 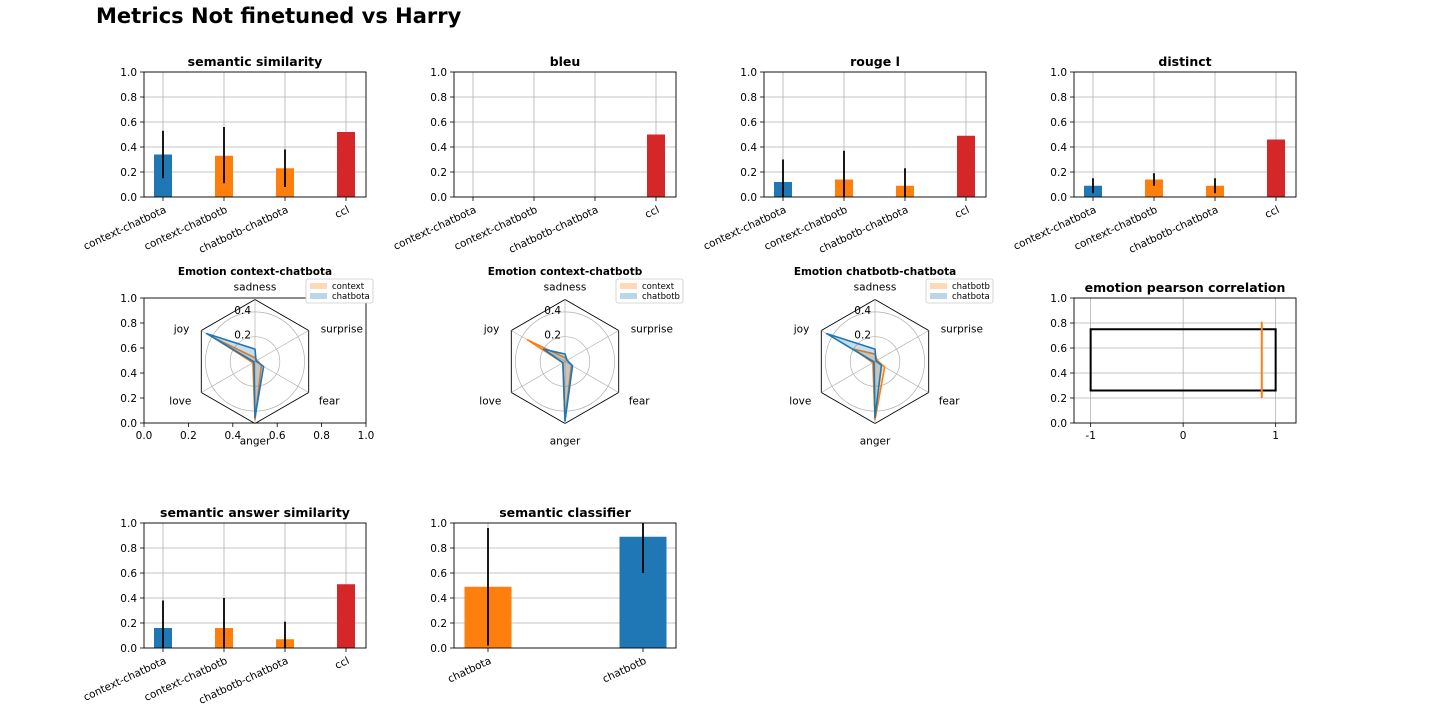 I want to click on chart-title: bleu, so click(x=565, y=61).